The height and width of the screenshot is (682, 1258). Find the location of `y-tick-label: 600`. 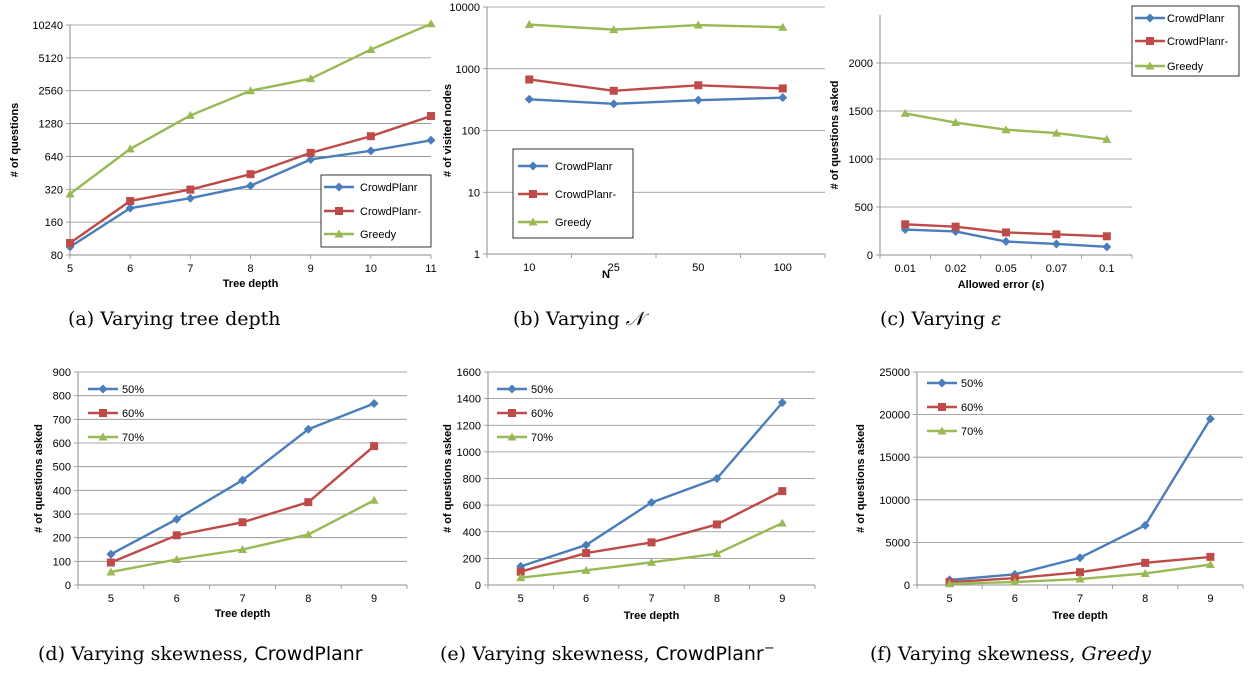

y-tick-label: 600 is located at coordinates (472, 506).